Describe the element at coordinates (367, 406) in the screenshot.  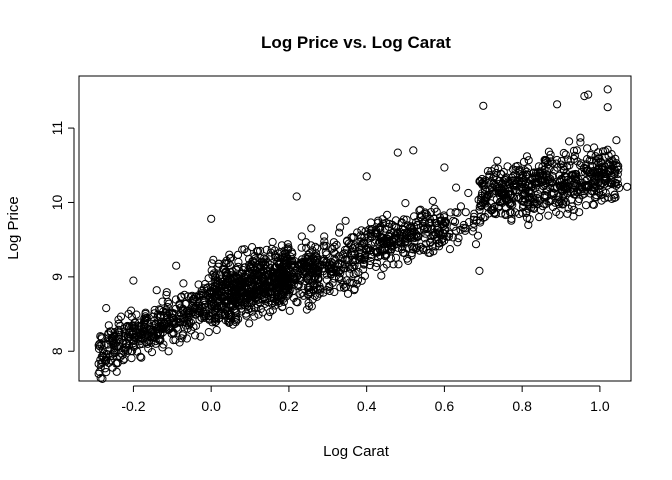
I see `x-tick-label: 0.4` at that location.